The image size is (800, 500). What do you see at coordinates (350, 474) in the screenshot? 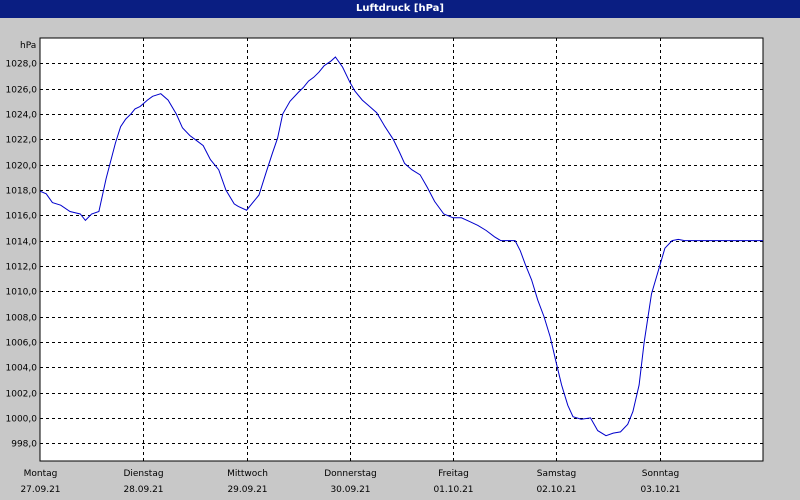
I see `x-tick-day-label: Donnerstag` at bounding box center [350, 474].